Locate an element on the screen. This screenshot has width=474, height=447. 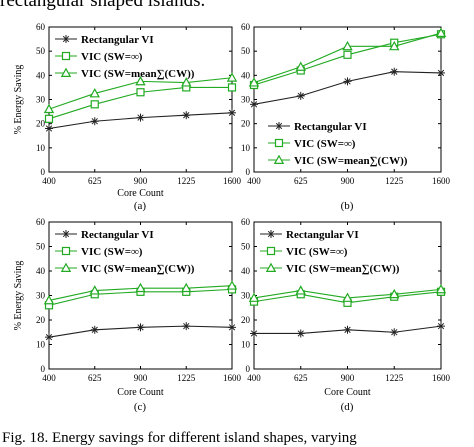
panel-label: (c) is located at coordinates (140, 407).